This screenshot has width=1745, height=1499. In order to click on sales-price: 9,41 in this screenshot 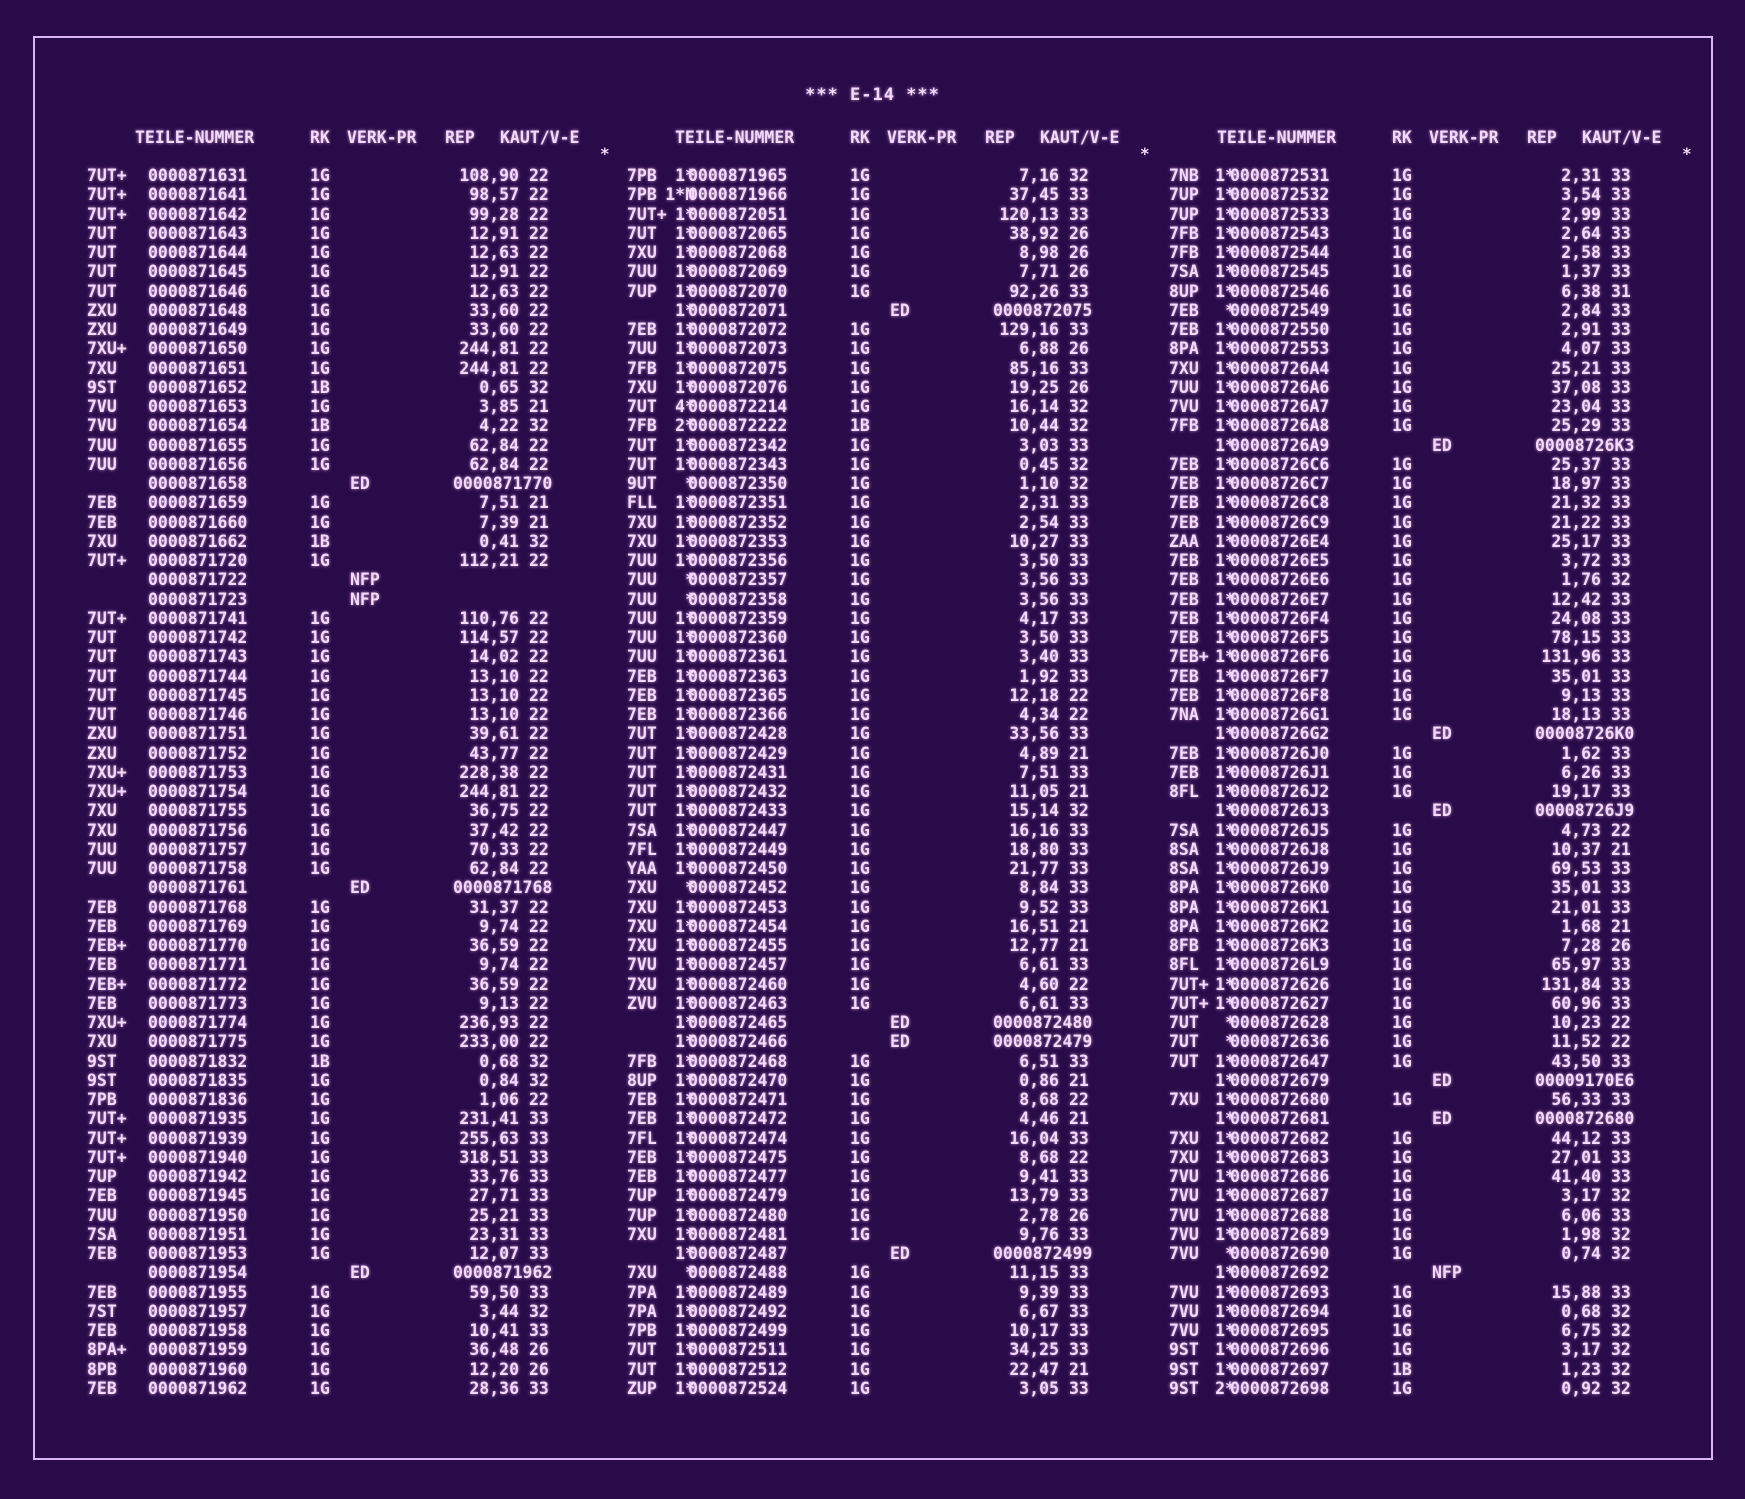, I will do `click(1039, 1176)`.